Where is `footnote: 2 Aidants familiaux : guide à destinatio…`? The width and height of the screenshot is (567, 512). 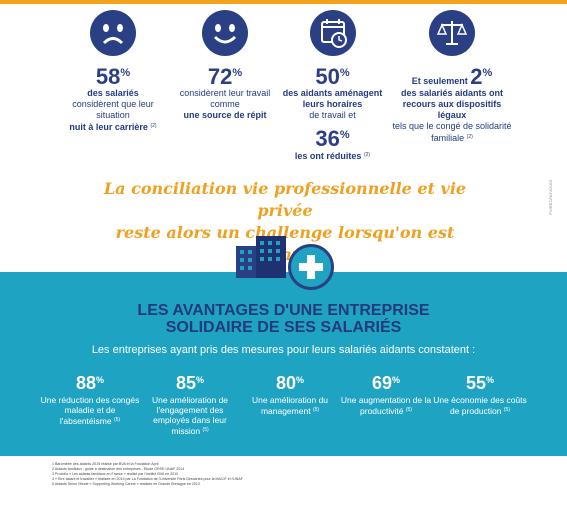
footnote: 2 Aidants familiaux : guide à destinatio… is located at coordinates (118, 469).